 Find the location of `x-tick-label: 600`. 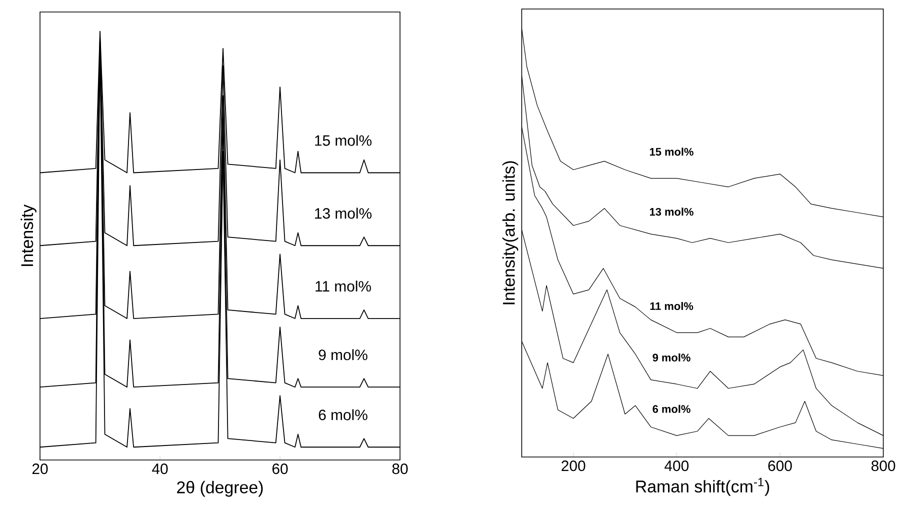

x-tick-label: 600 is located at coordinates (780, 466).